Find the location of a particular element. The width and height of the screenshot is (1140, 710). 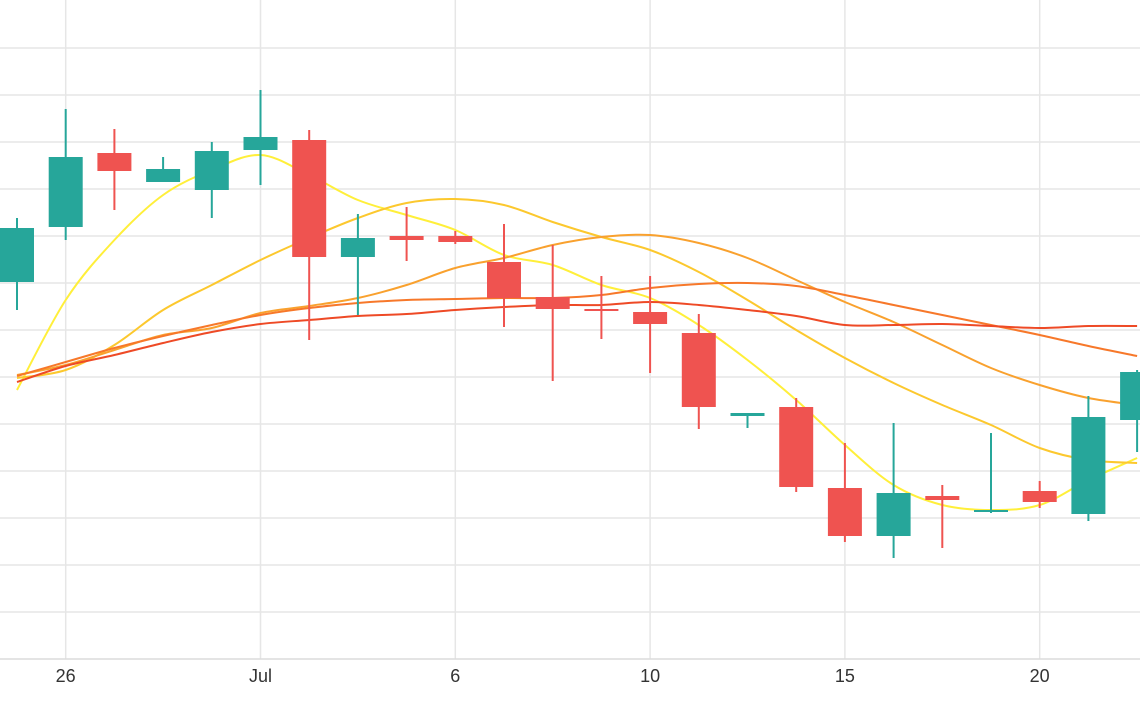

x-tick-label: 15 is located at coordinates (845, 676).